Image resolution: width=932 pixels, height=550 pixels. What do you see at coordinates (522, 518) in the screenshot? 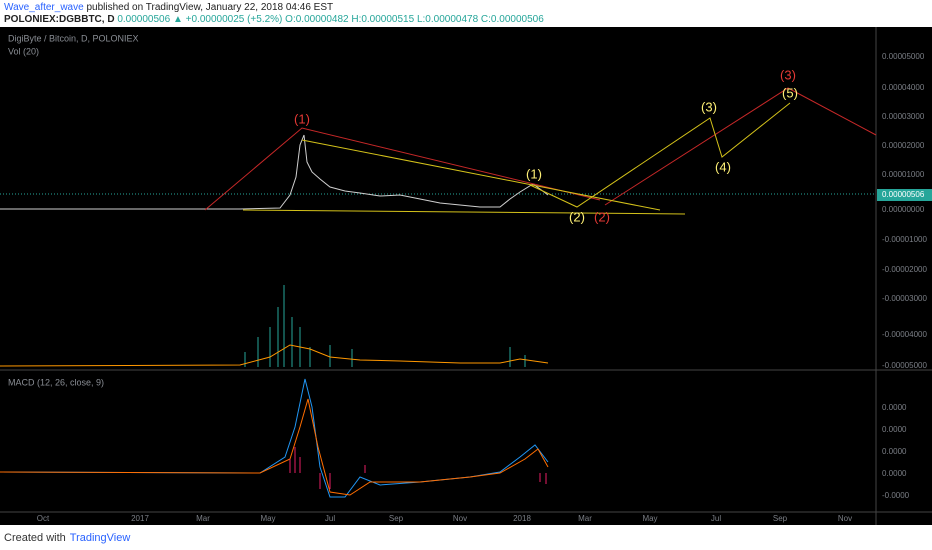
I see `time-tick-label: 2018` at bounding box center [522, 518].